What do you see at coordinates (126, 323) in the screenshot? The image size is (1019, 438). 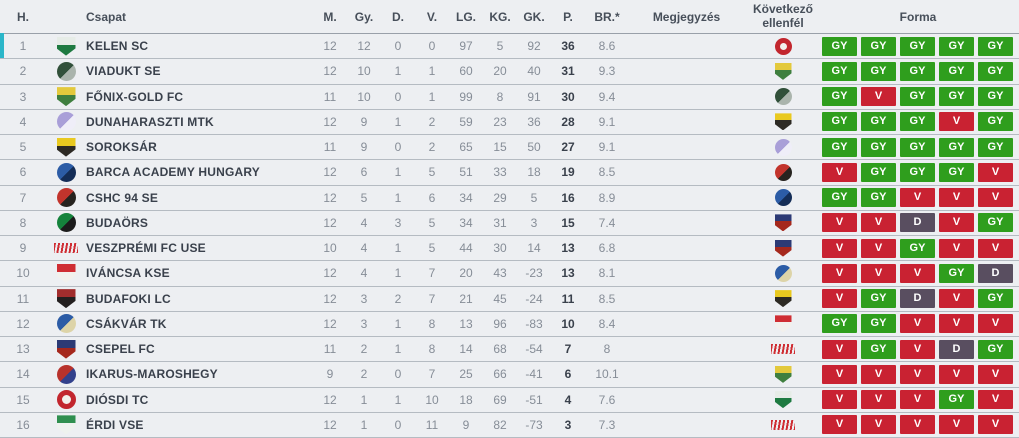 I see `team-name: CSÁKVÁR TK` at bounding box center [126, 323].